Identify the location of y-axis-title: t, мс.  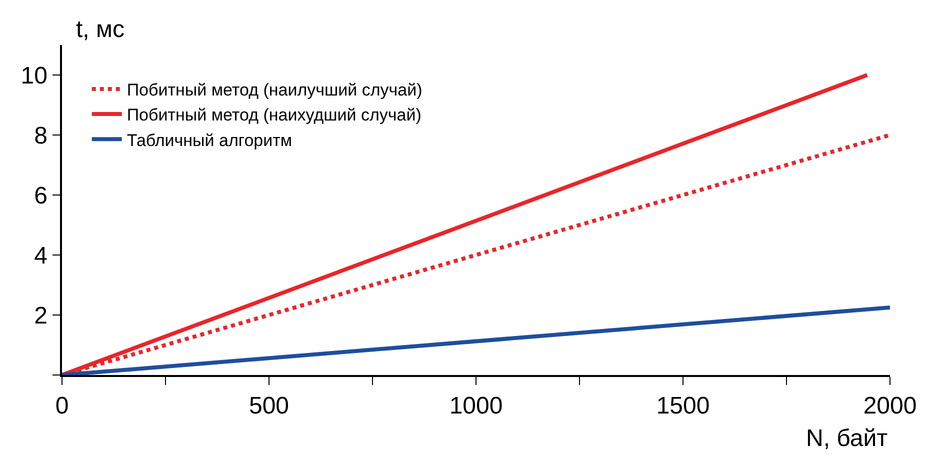
(100, 29).